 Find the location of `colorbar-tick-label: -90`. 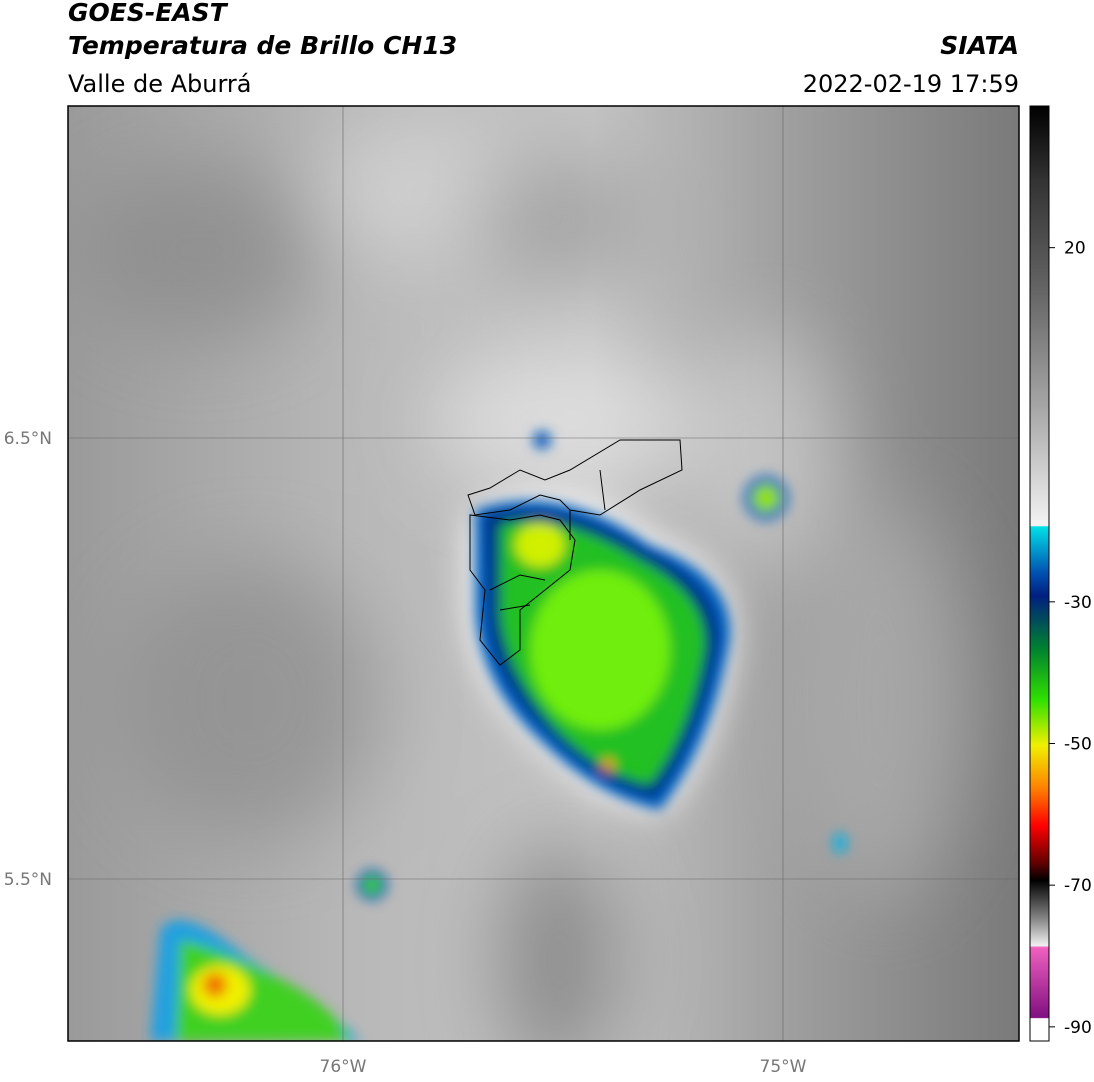

colorbar-tick-label: -90 is located at coordinates (1078, 1028).